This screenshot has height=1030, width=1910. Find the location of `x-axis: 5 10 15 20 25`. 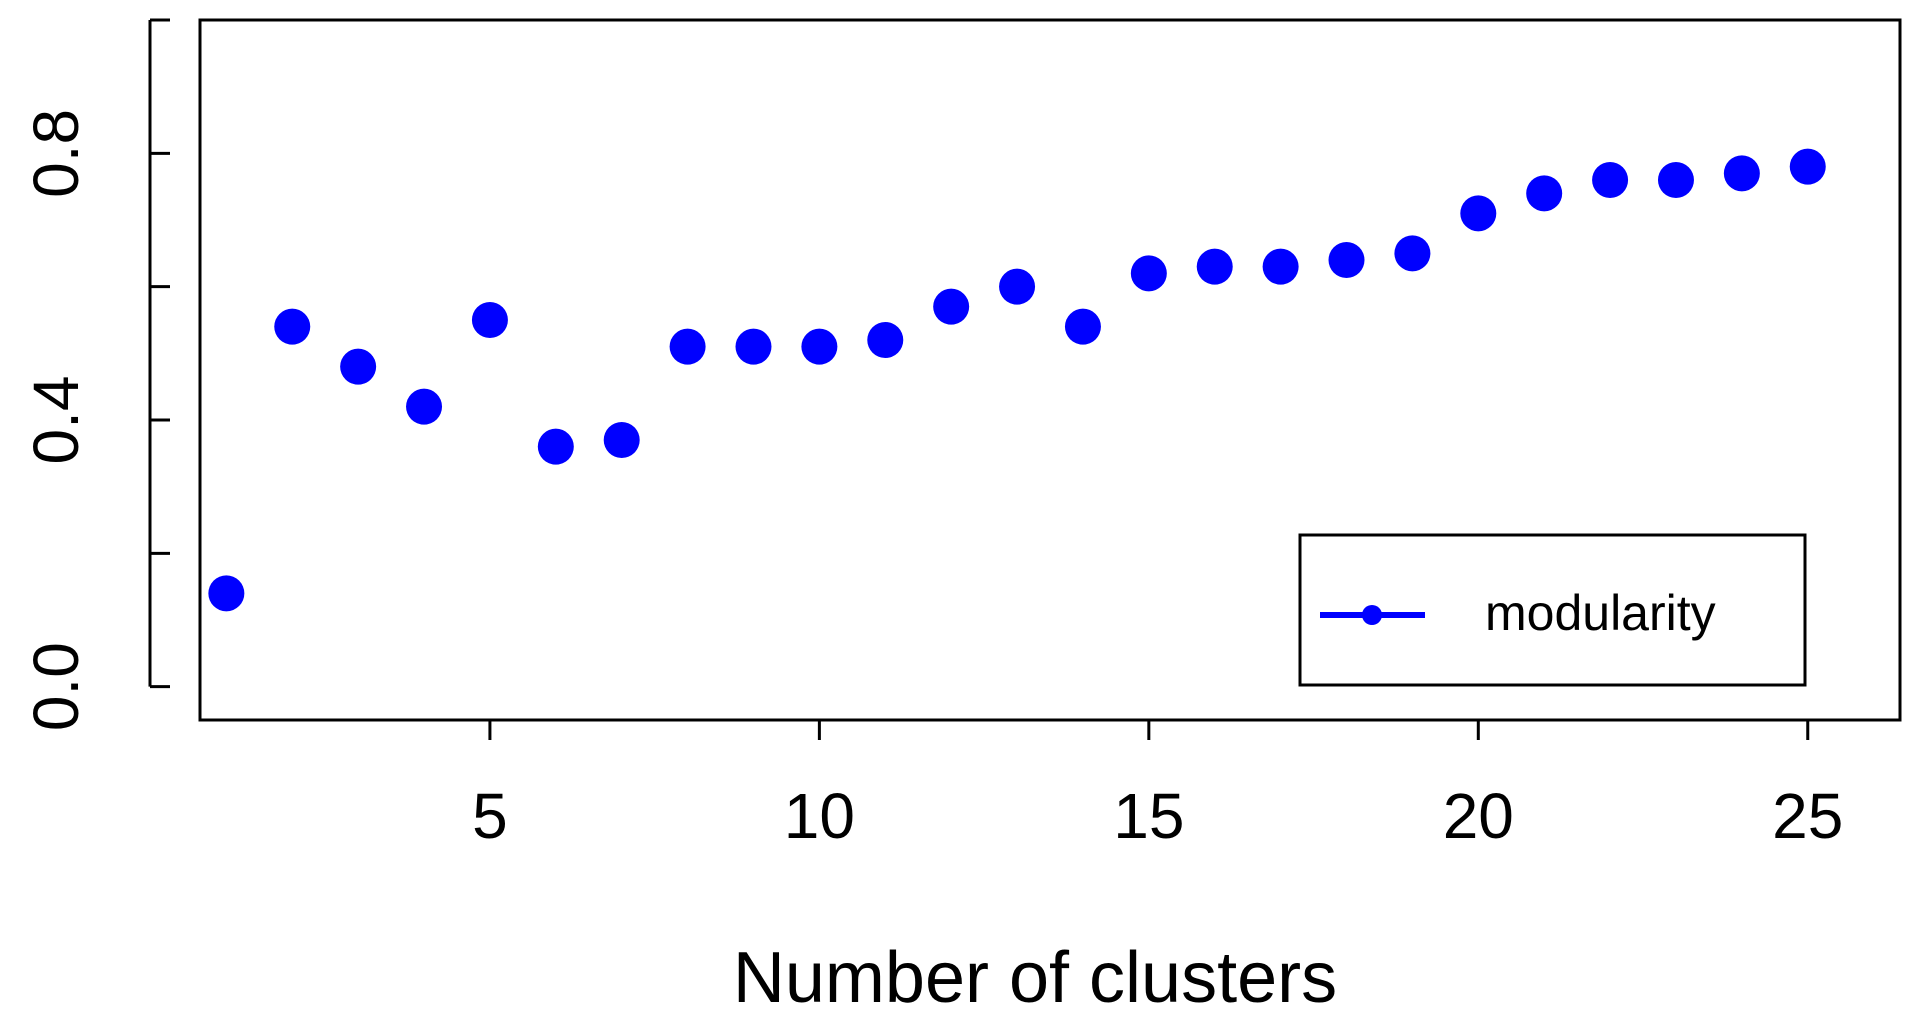

x-axis: 5 10 15 20 25 is located at coordinates (1157, 786).